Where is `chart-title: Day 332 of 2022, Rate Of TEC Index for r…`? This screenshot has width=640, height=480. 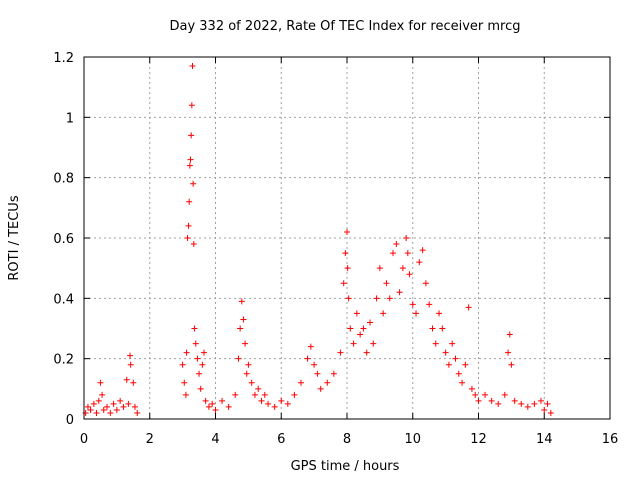 chart-title: Day 332 of 2022, Rate Of TEC Index for r… is located at coordinates (344, 26).